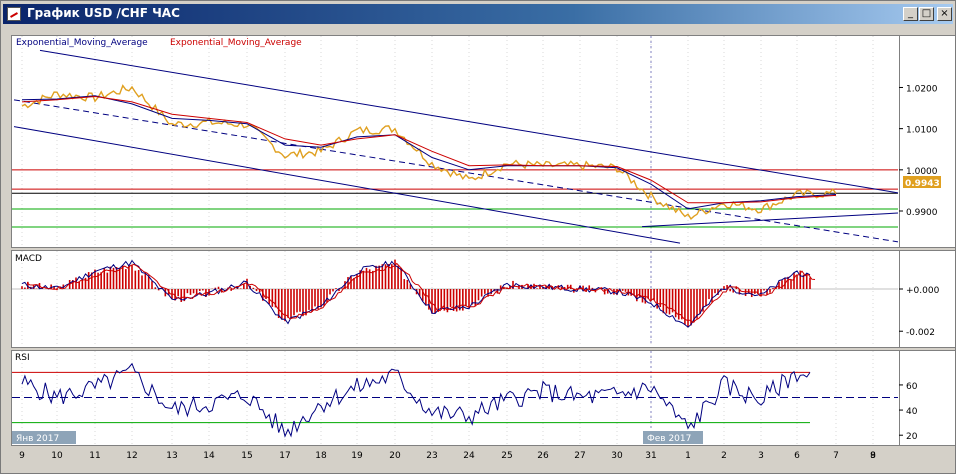  I want to click on legend-ema-fast: Exponential_Moving_Average, so click(82, 43).